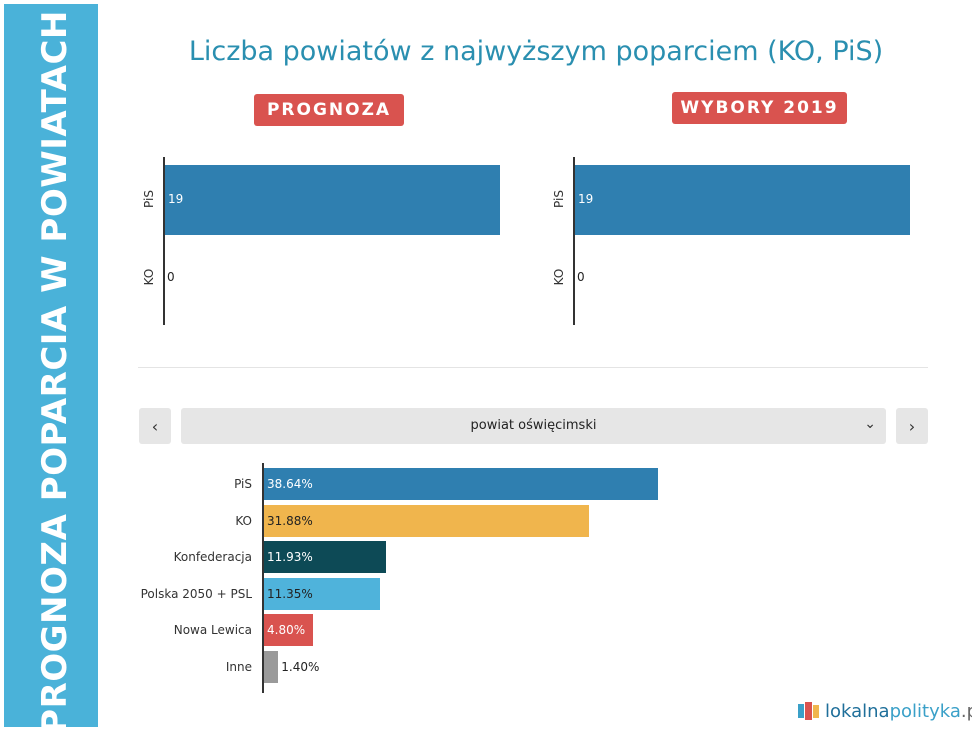 Image resolution: width=972 pixels, height=734 pixels. I want to click on logo-text-part: lokalna, so click(857, 711).